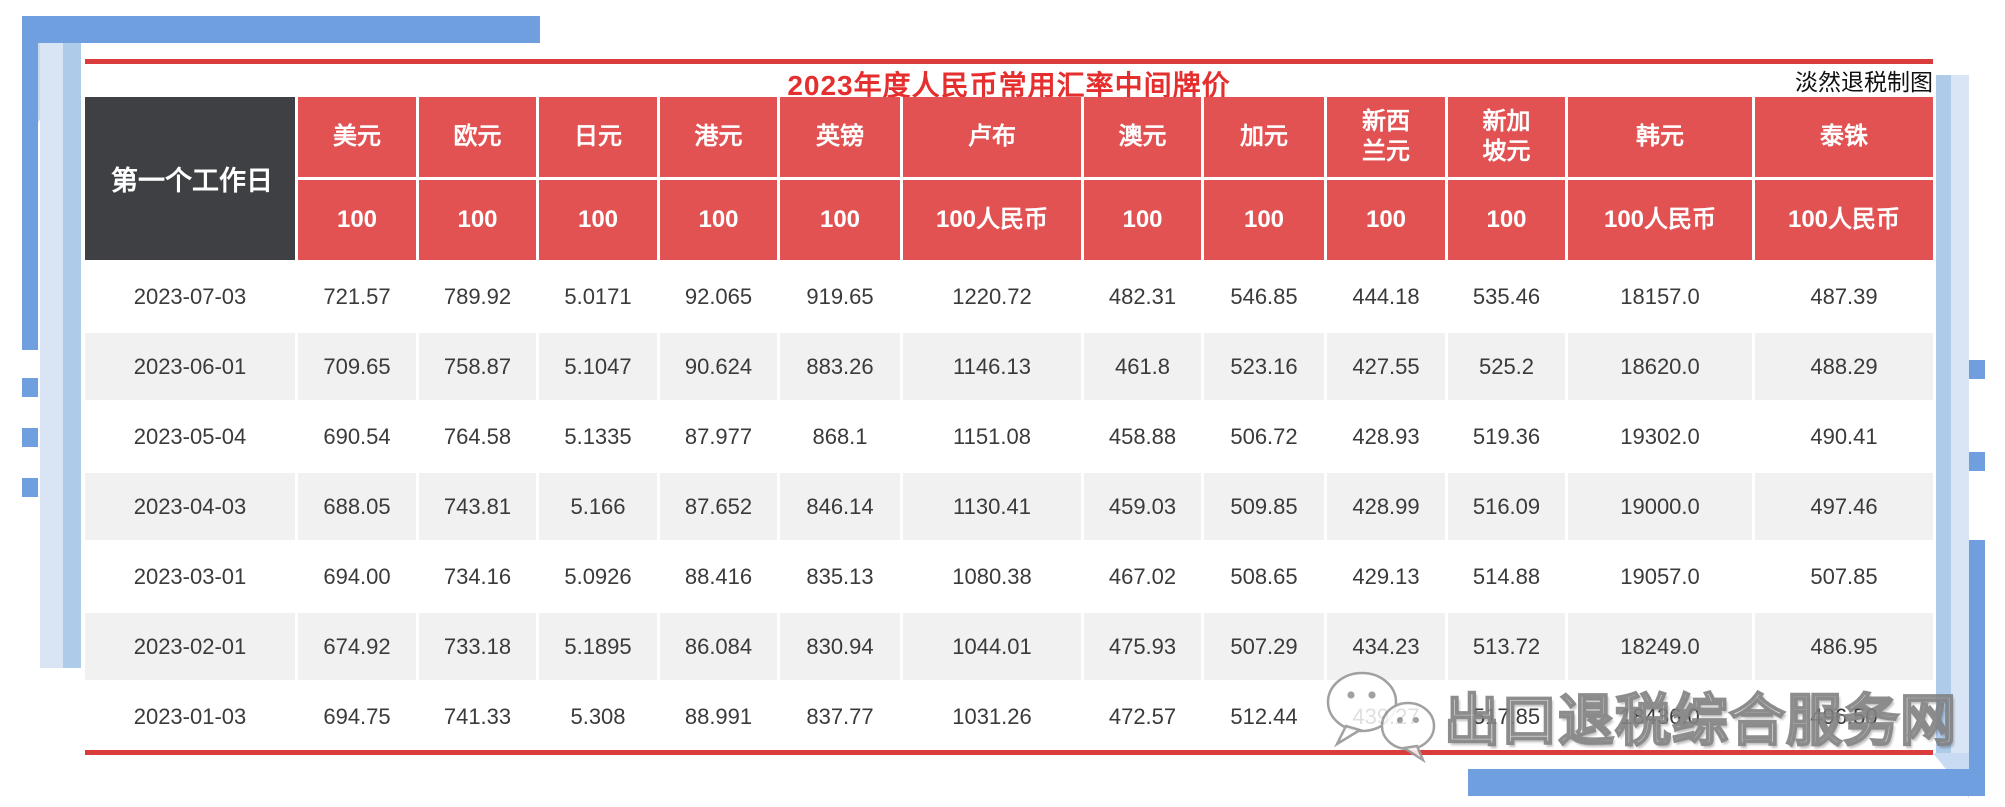 This screenshot has height=807, width=2005. Describe the element at coordinates (1264, 436) in the screenshot. I see `rate-cell: 506.72` at that location.